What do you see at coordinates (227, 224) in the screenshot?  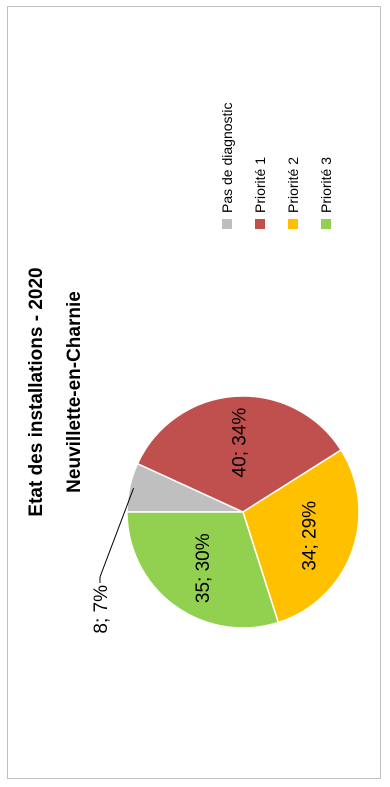 I see `legend-swatch-pas-de-diagnostic` at bounding box center [227, 224].